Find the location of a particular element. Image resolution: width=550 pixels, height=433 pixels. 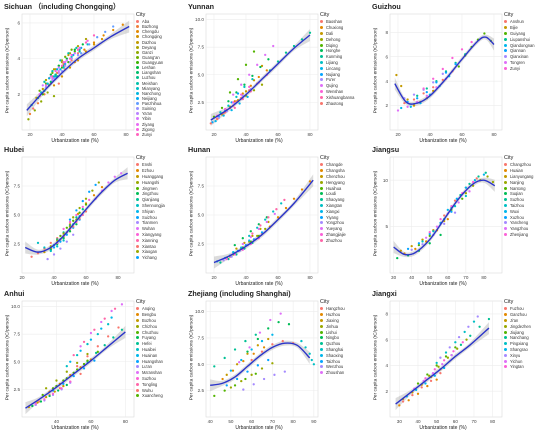

x-tick-label: 40 is located at coordinates (57, 421).